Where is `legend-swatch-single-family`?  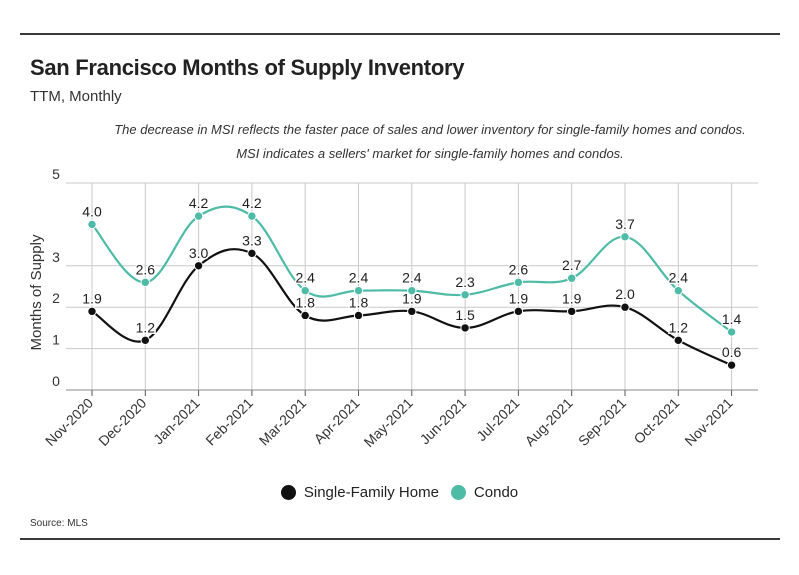 legend-swatch-single-family is located at coordinates (288, 492).